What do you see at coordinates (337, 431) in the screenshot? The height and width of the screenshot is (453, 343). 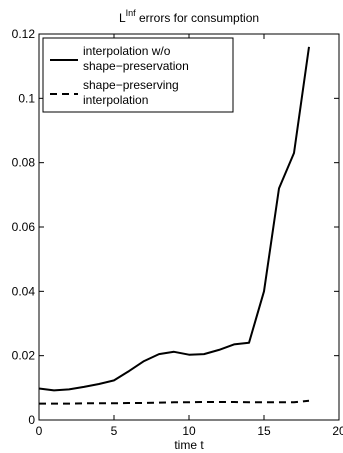 I see `x-tick-label: 20` at bounding box center [337, 431].